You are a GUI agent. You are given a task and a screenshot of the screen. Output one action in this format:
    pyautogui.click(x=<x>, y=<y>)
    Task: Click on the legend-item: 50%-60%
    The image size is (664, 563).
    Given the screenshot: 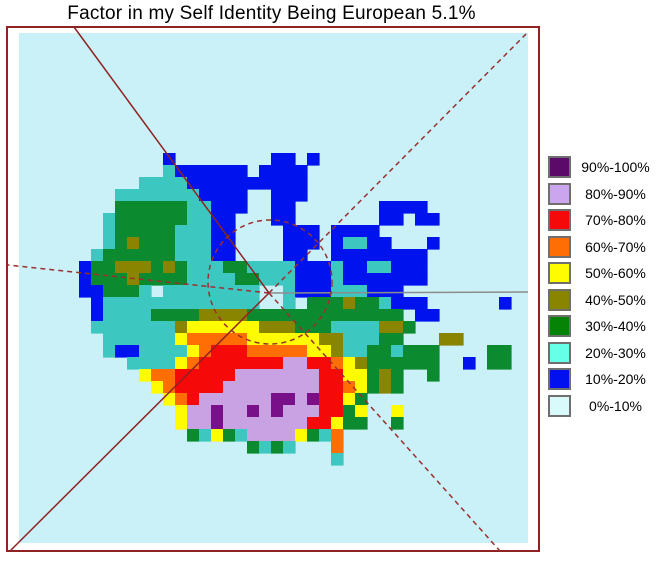 What is the action you would take?
    pyautogui.click(x=604, y=273)
    